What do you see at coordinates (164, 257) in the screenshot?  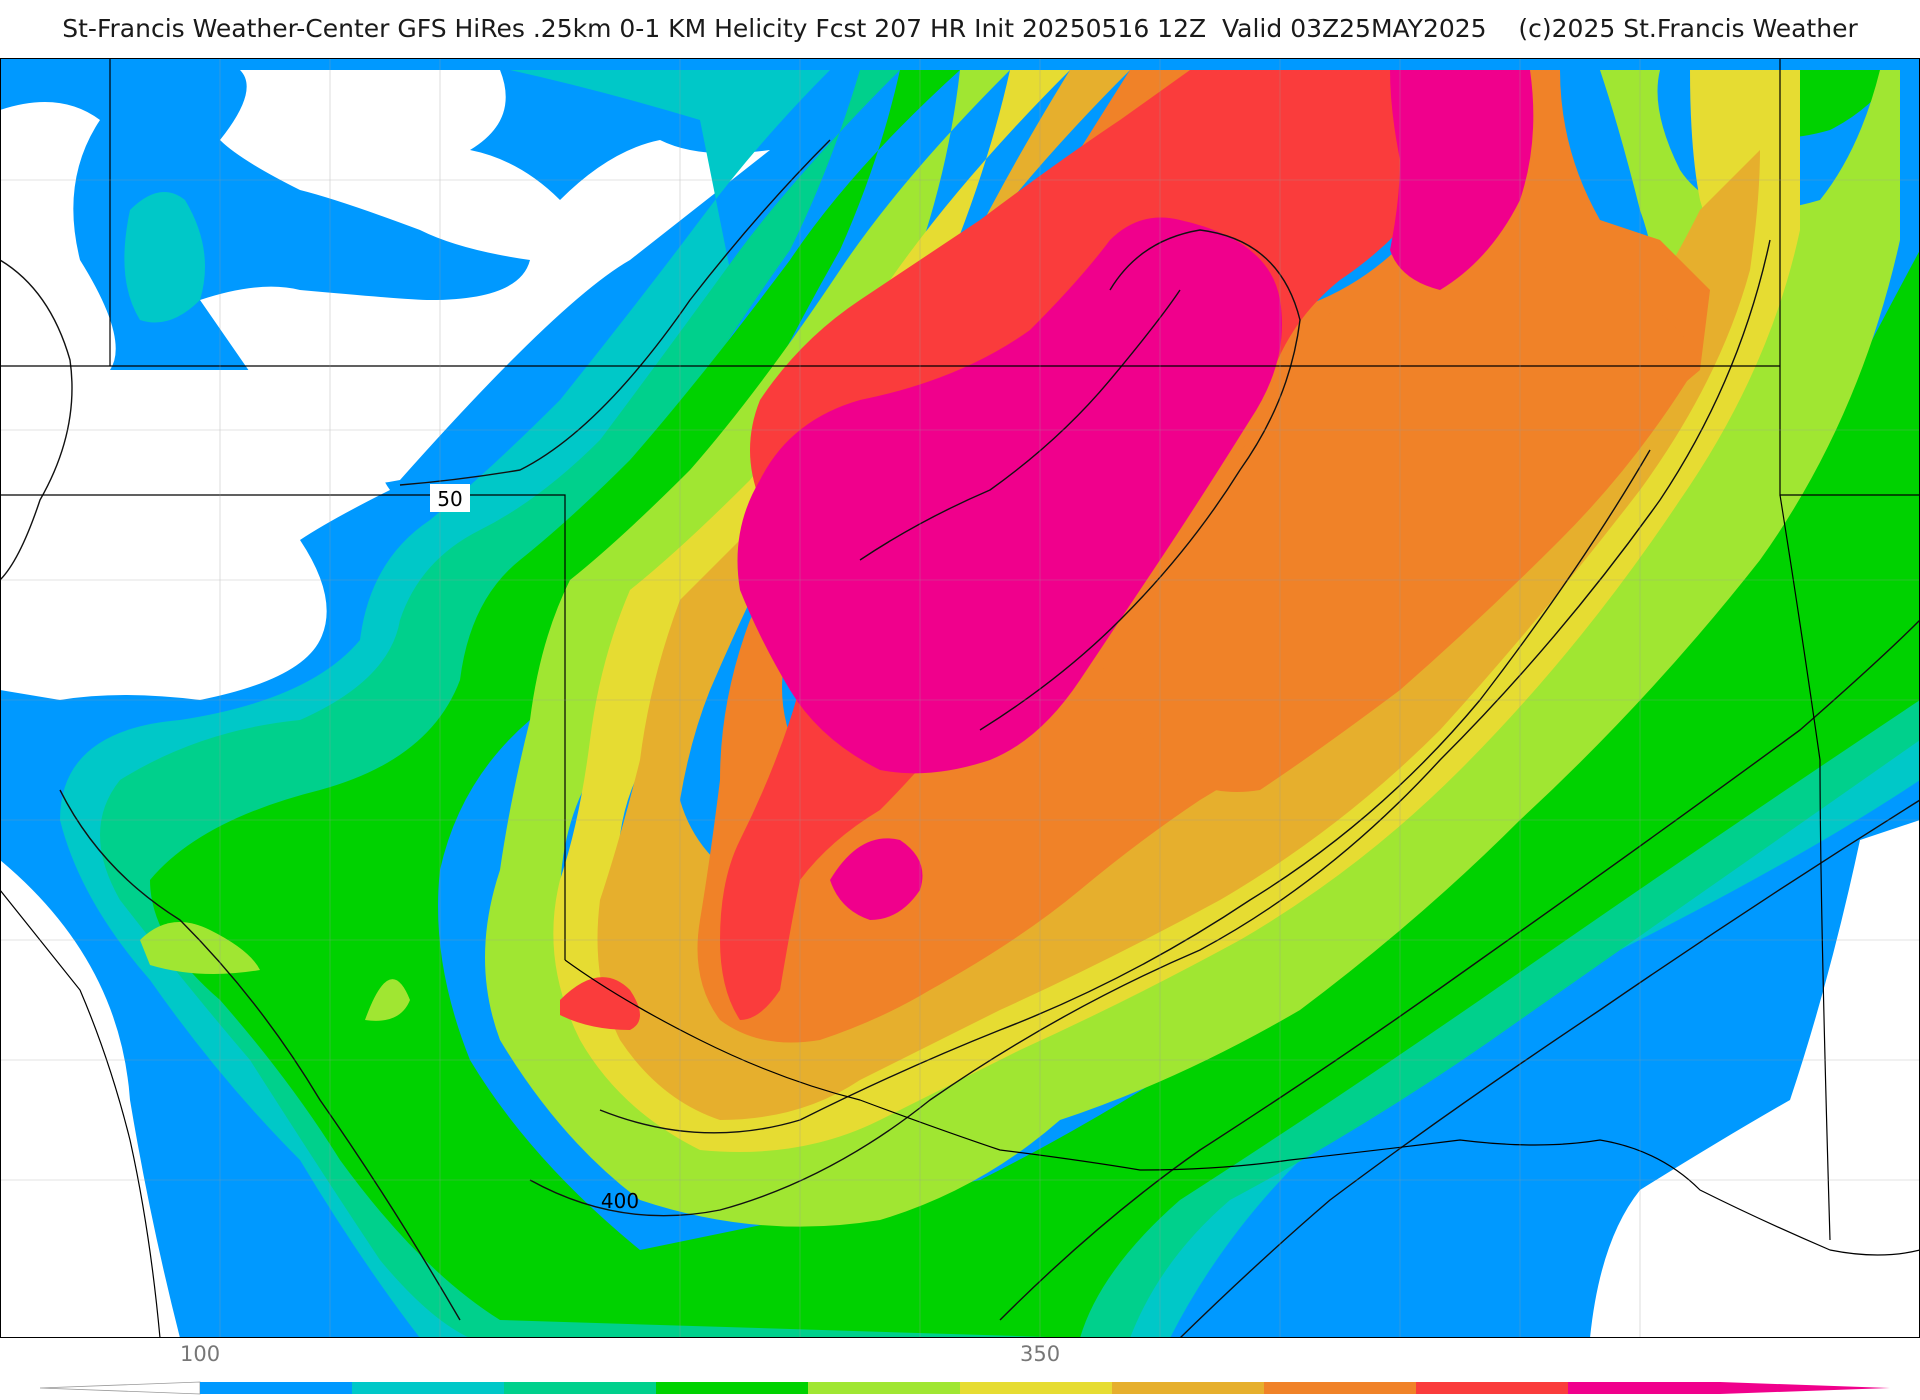 I see `field-cyan-island` at bounding box center [164, 257].